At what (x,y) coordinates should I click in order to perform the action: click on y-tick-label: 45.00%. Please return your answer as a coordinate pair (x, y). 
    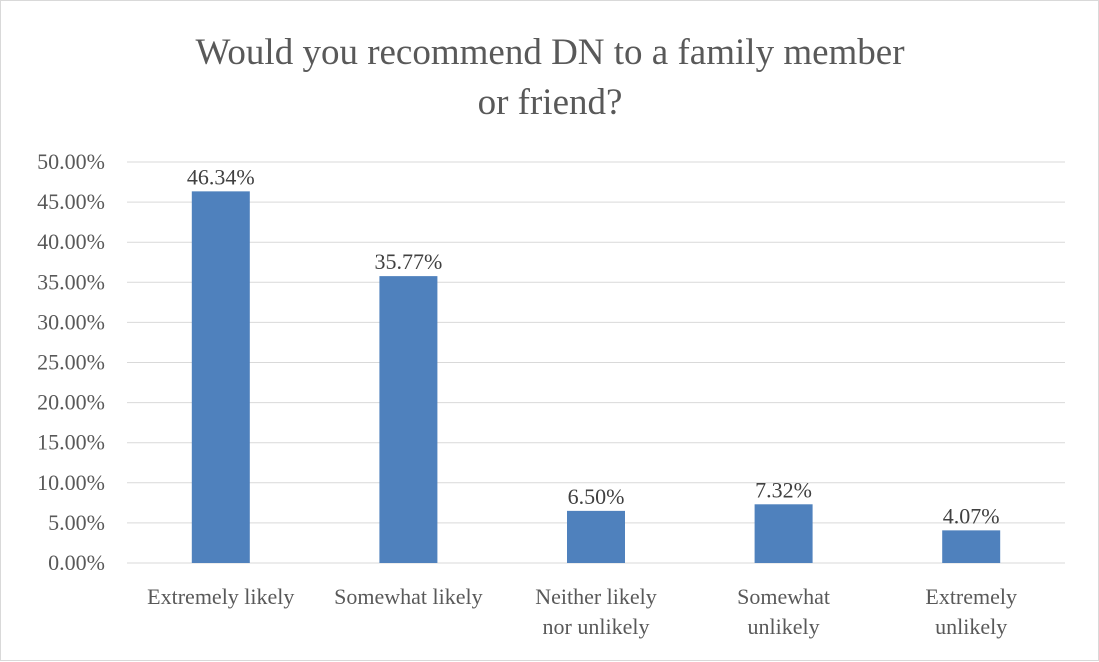
    Looking at the image, I should click on (71, 201).